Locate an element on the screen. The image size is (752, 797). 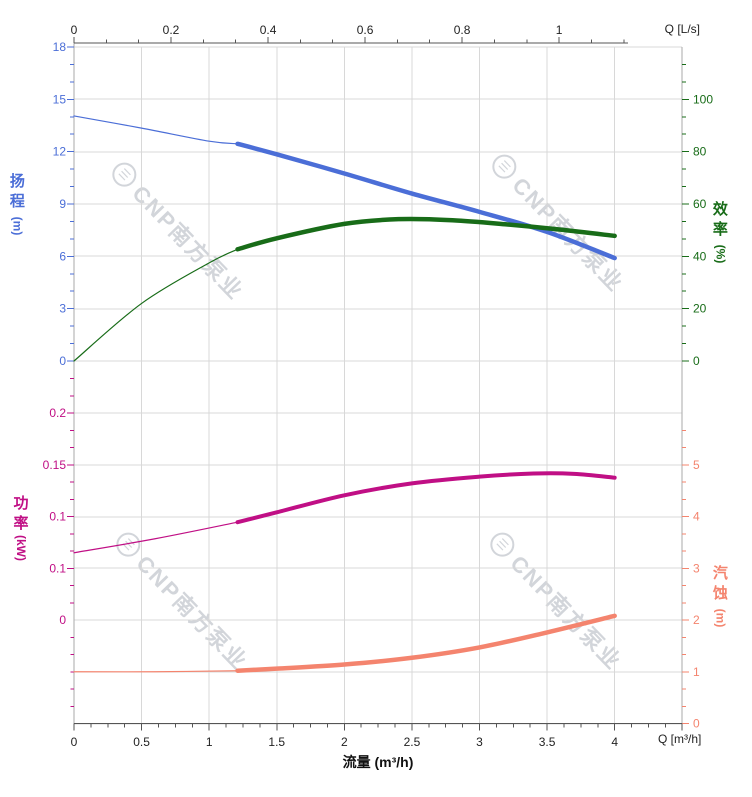
svg-text: 100 is located at coordinates (703, 99).